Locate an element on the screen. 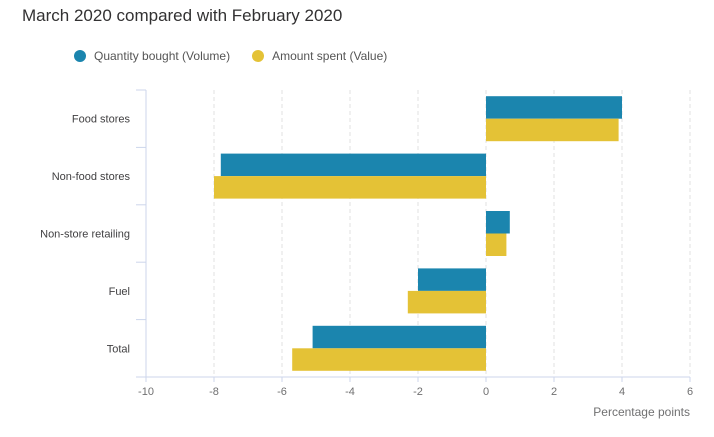  x-tick-label: -8 is located at coordinates (214, 392).